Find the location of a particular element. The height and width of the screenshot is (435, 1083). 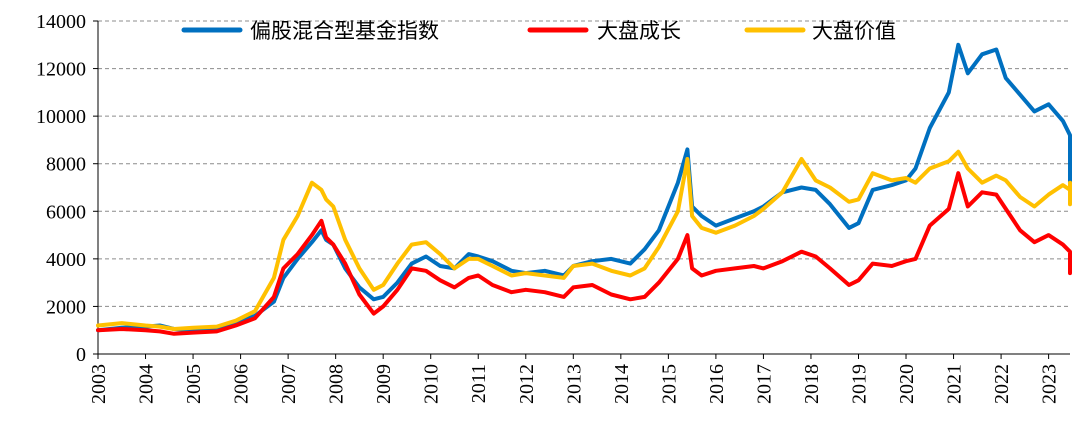

x-tick-label: 2007 is located at coordinates (289, 384).